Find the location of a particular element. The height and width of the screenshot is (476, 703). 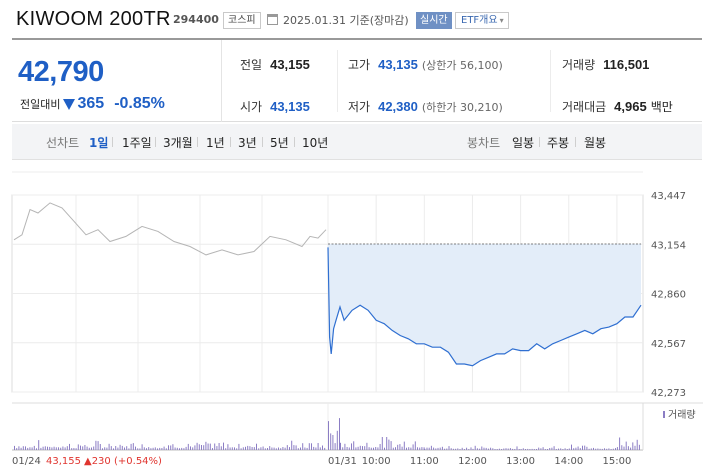

candle-daily: 일봉 is located at coordinates (523, 143).